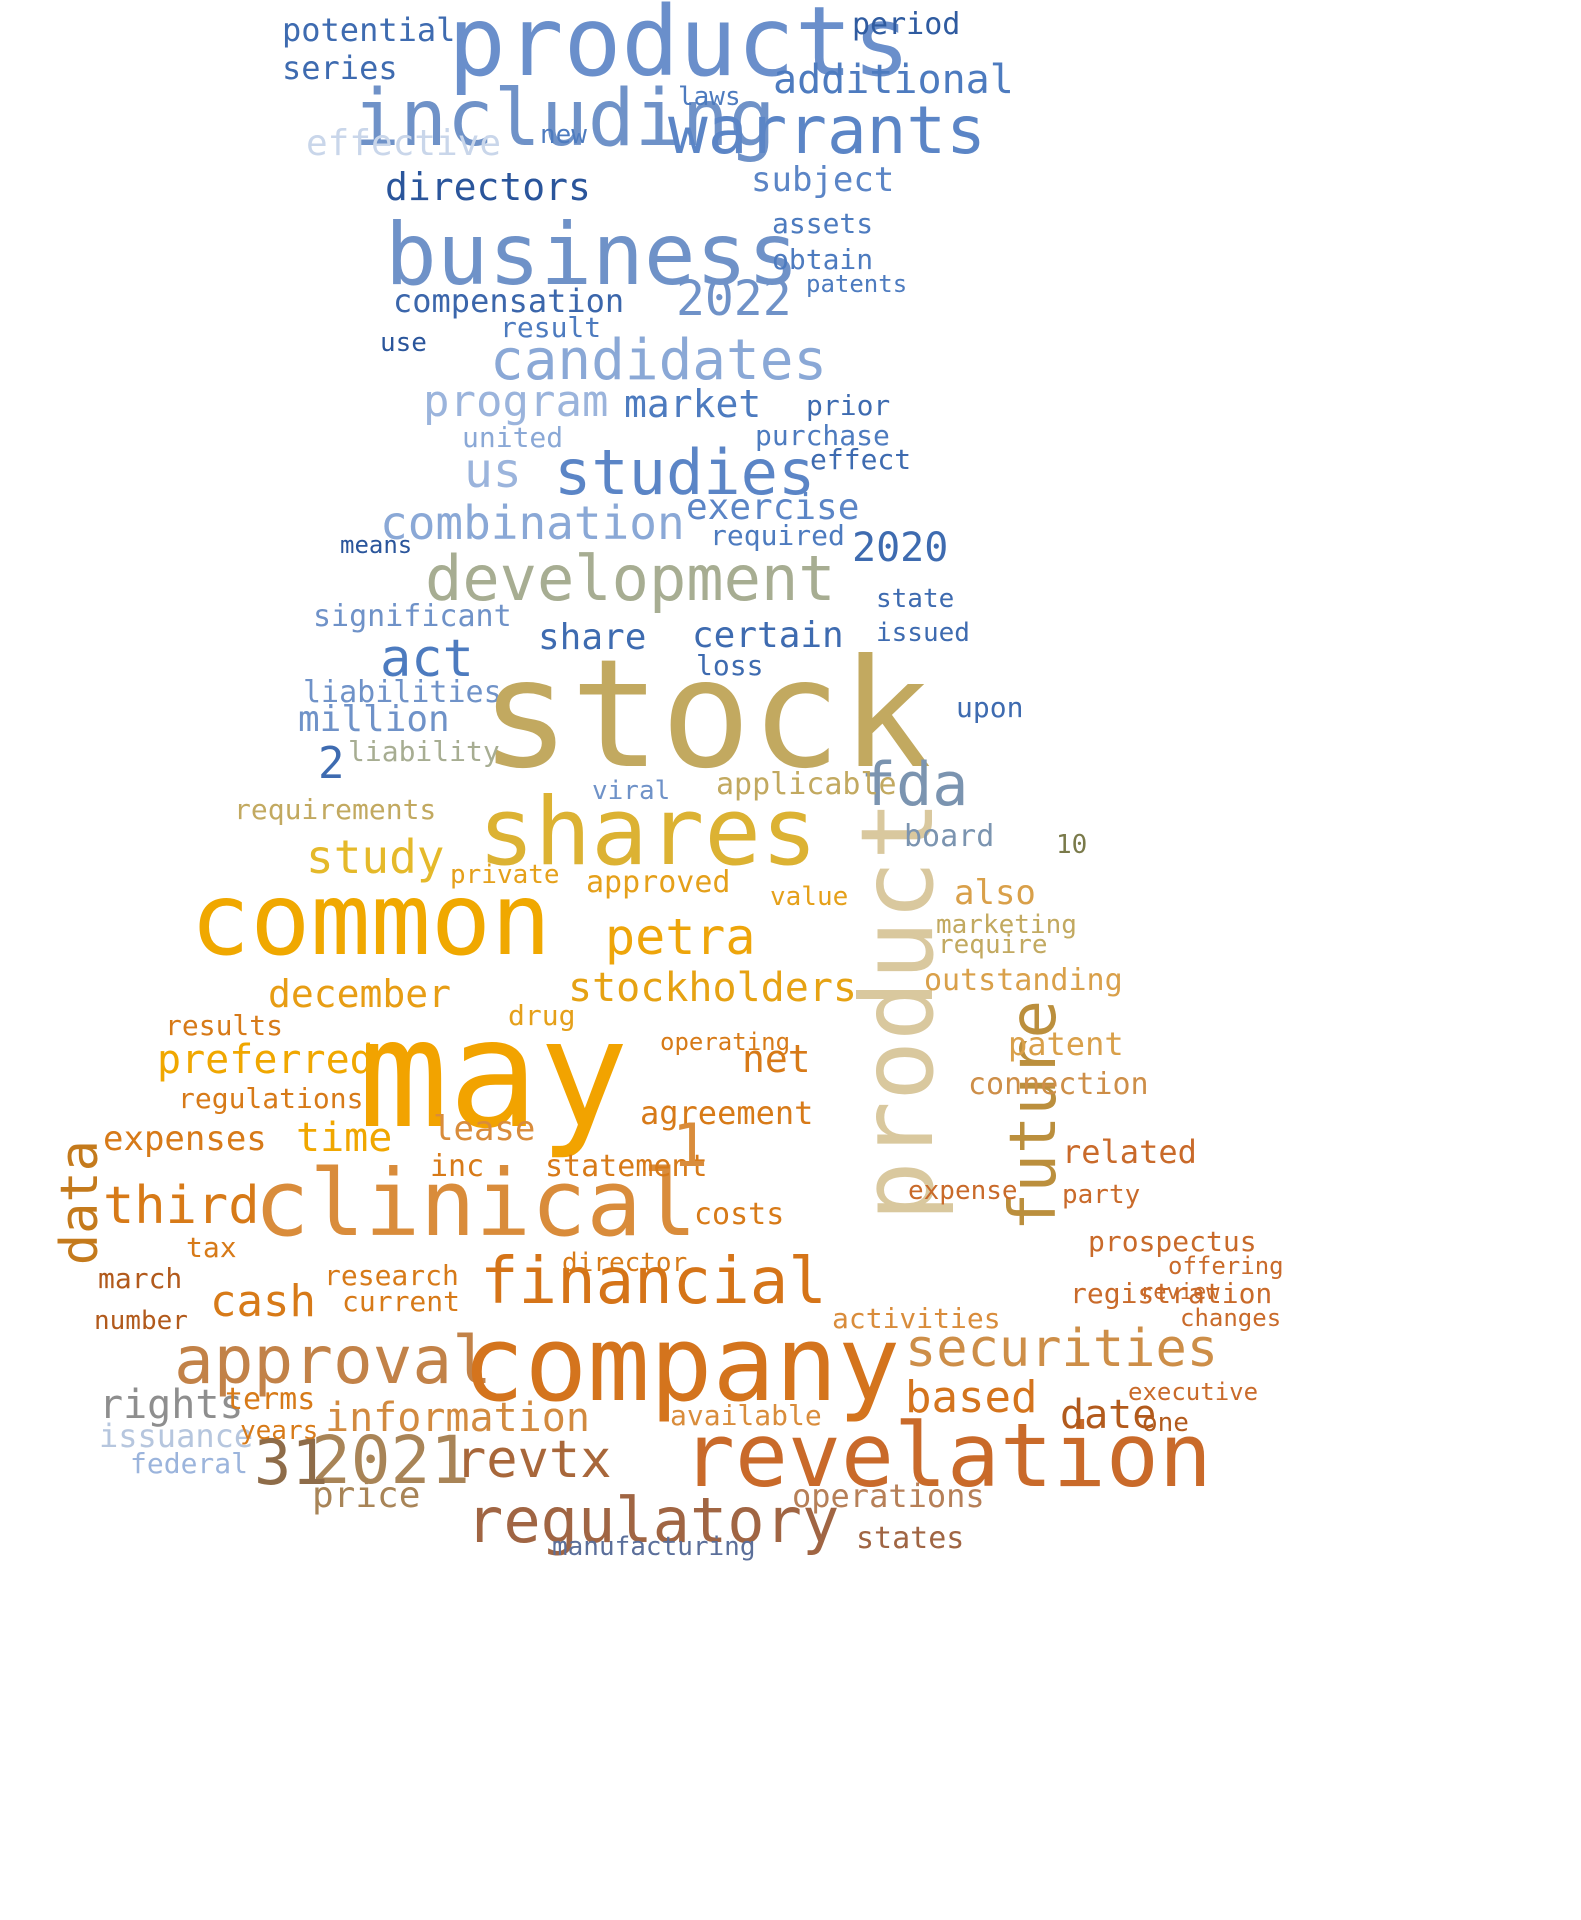  I want to click on word: fda, so click(914, 785).